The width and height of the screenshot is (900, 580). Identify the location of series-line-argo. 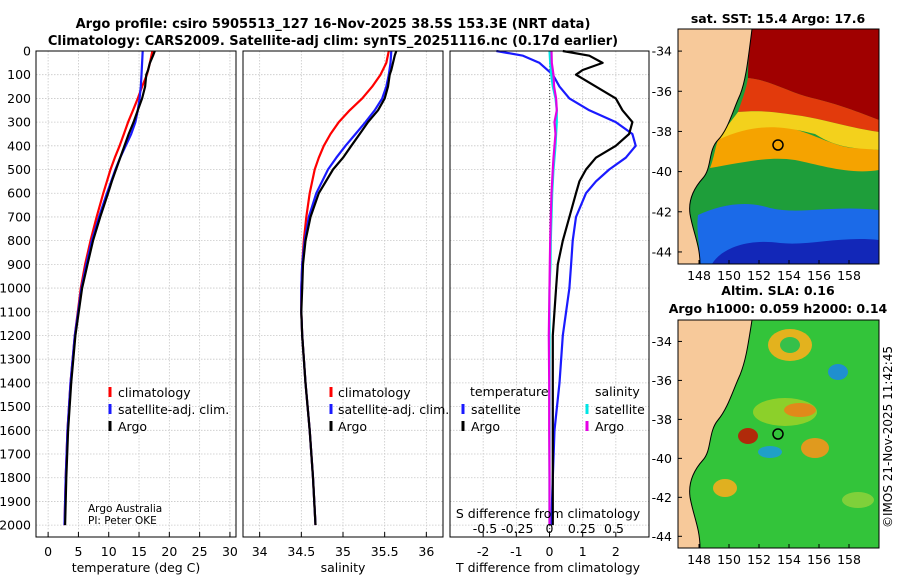
(110, 288).